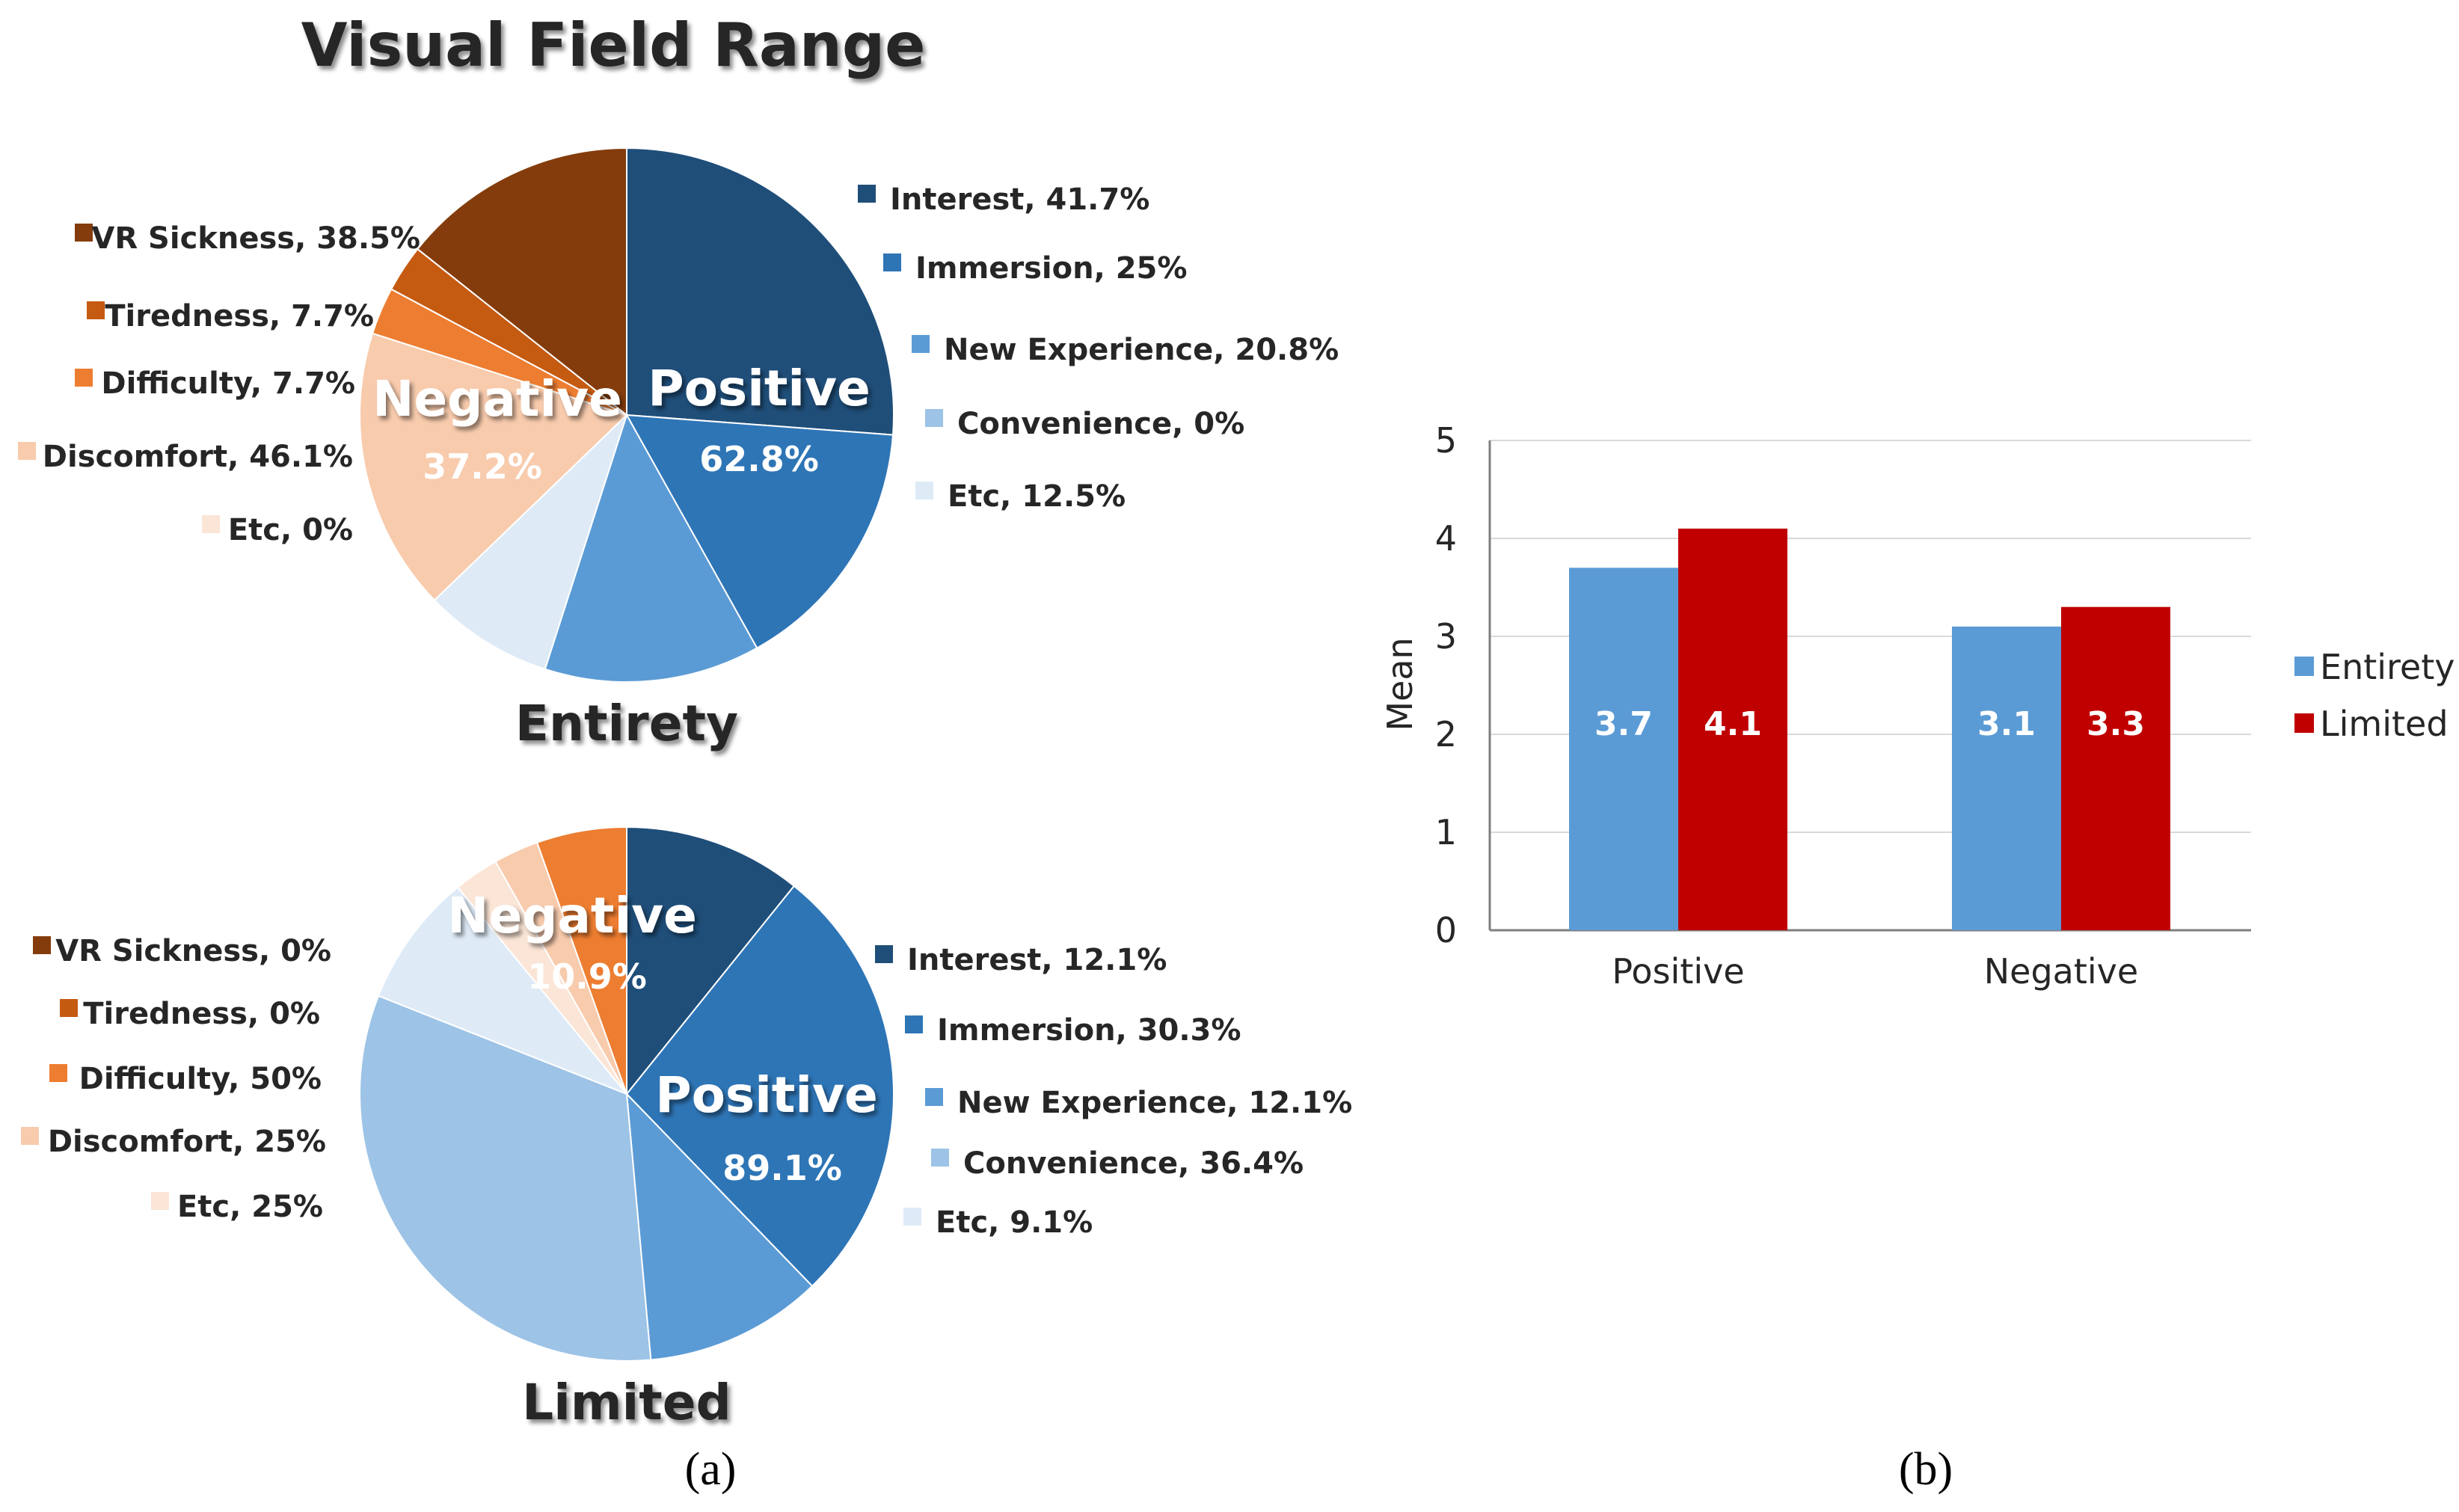 The height and width of the screenshot is (1512, 2459). I want to click on legend-limited-negative-vr-sickness-swatch, so click(42, 945).